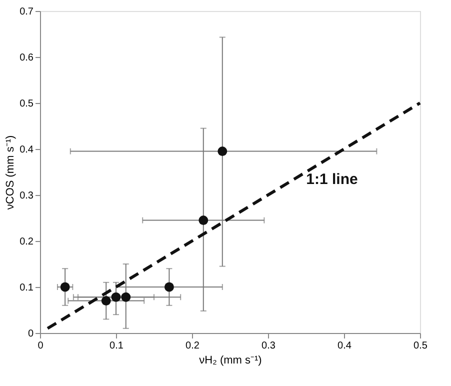  I want to click on y-tick-label: 0.1, so click(27, 288).